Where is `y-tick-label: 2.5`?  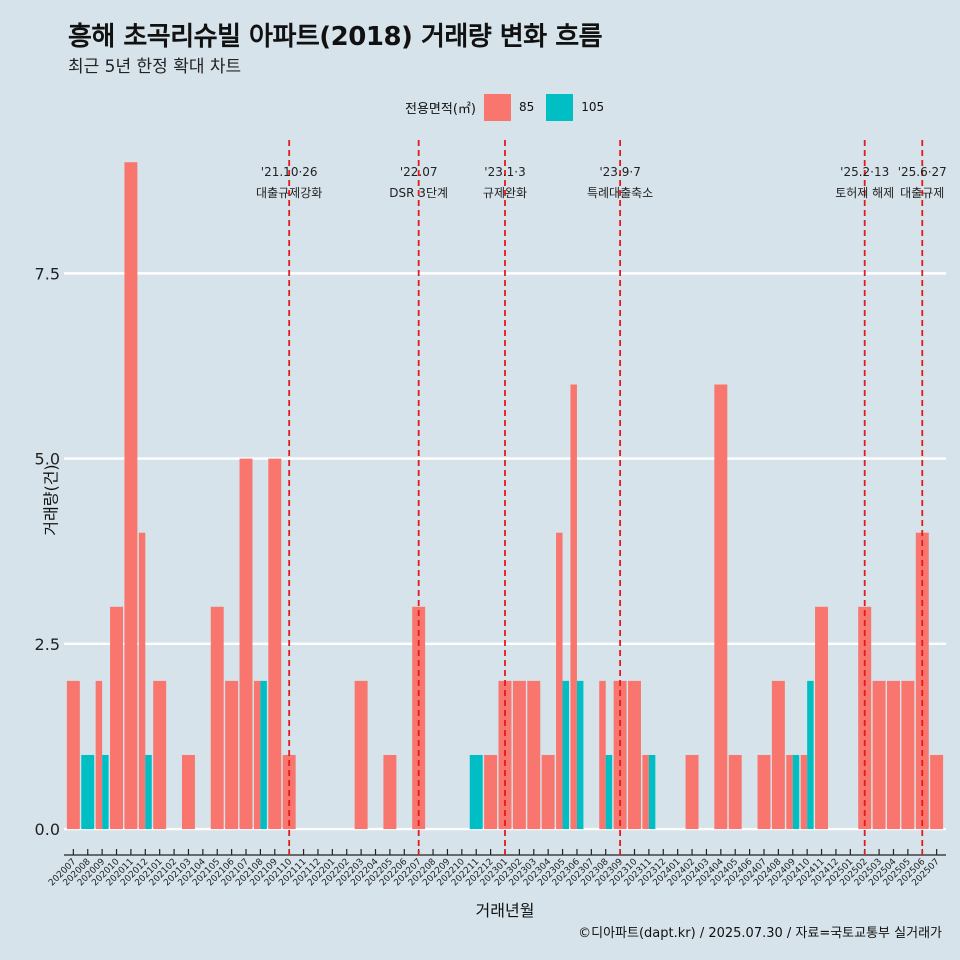 y-tick-label: 2.5 is located at coordinates (47, 644).